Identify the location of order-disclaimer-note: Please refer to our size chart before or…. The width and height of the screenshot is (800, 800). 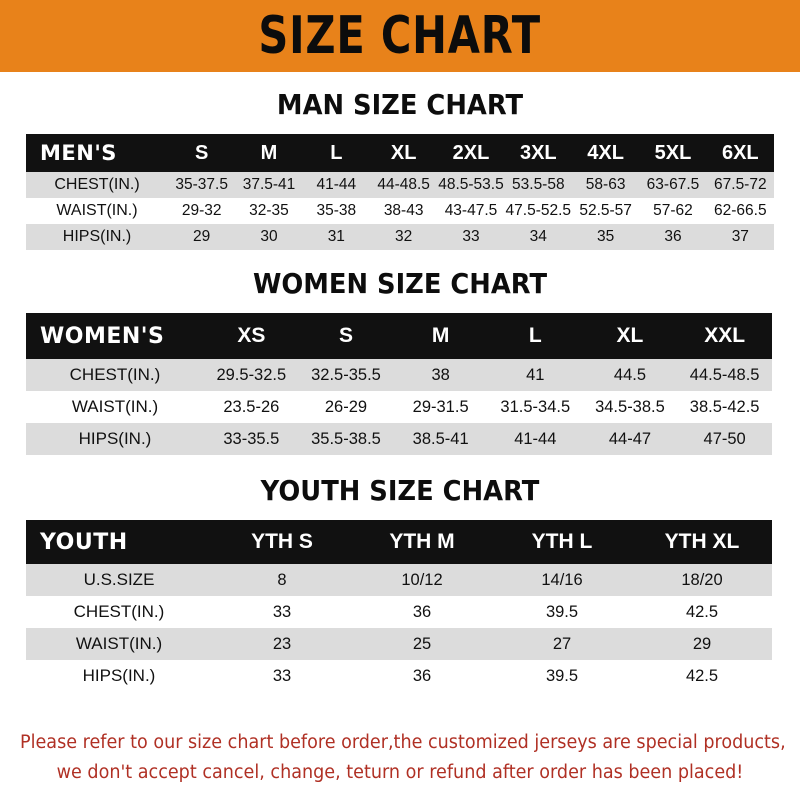
(403, 758).